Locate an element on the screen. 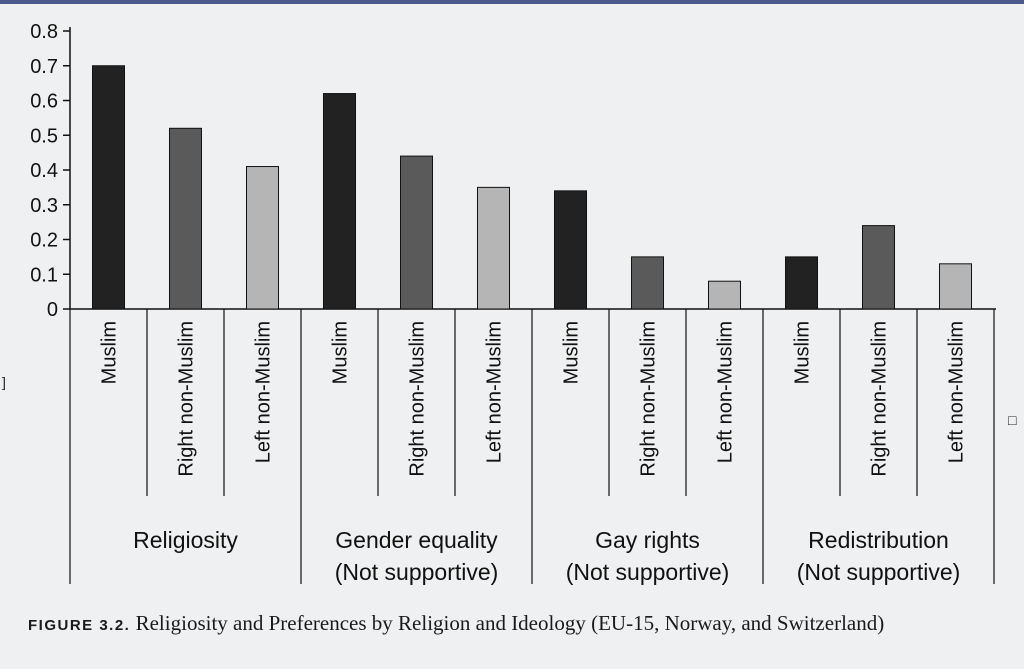 This screenshot has width=1024, height=669. group-label: Religiosity is located at coordinates (185, 540).